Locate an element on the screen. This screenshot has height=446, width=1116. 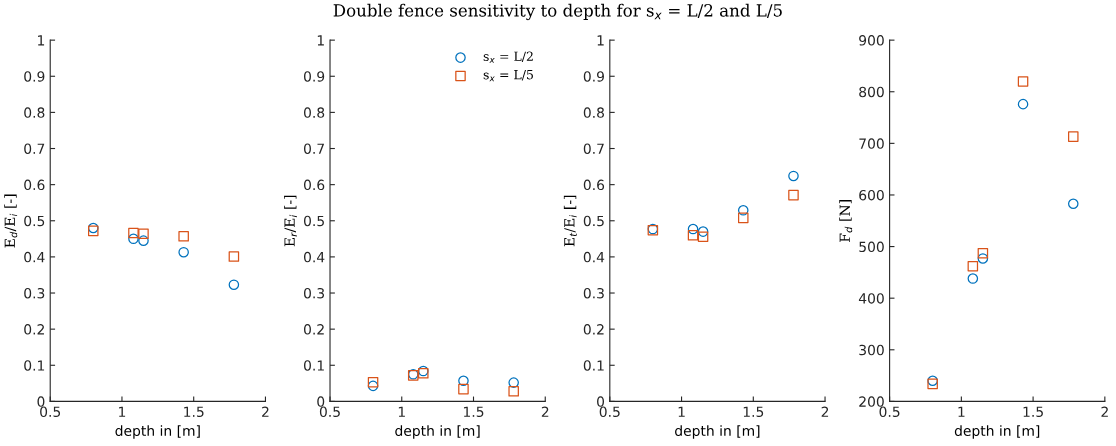
y-tick-label: 900 is located at coordinates (871, 40).